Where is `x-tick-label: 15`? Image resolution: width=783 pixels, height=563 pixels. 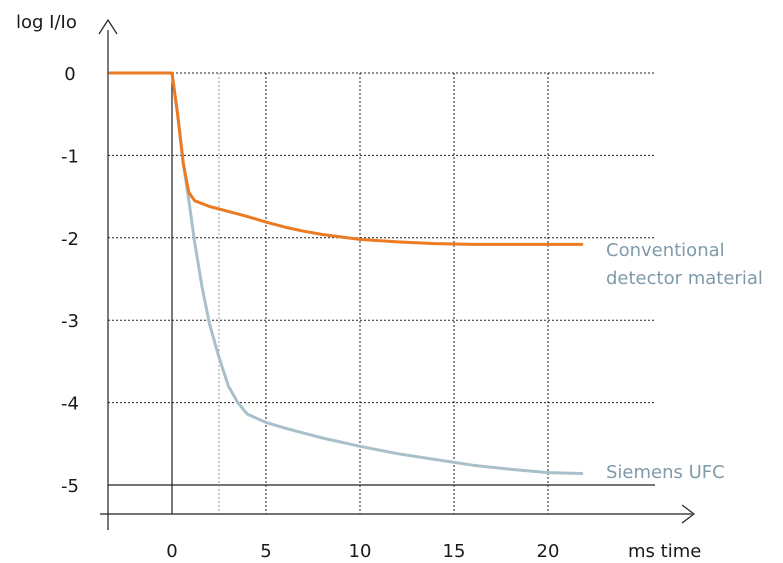
x-tick-label: 15 is located at coordinates (454, 551).